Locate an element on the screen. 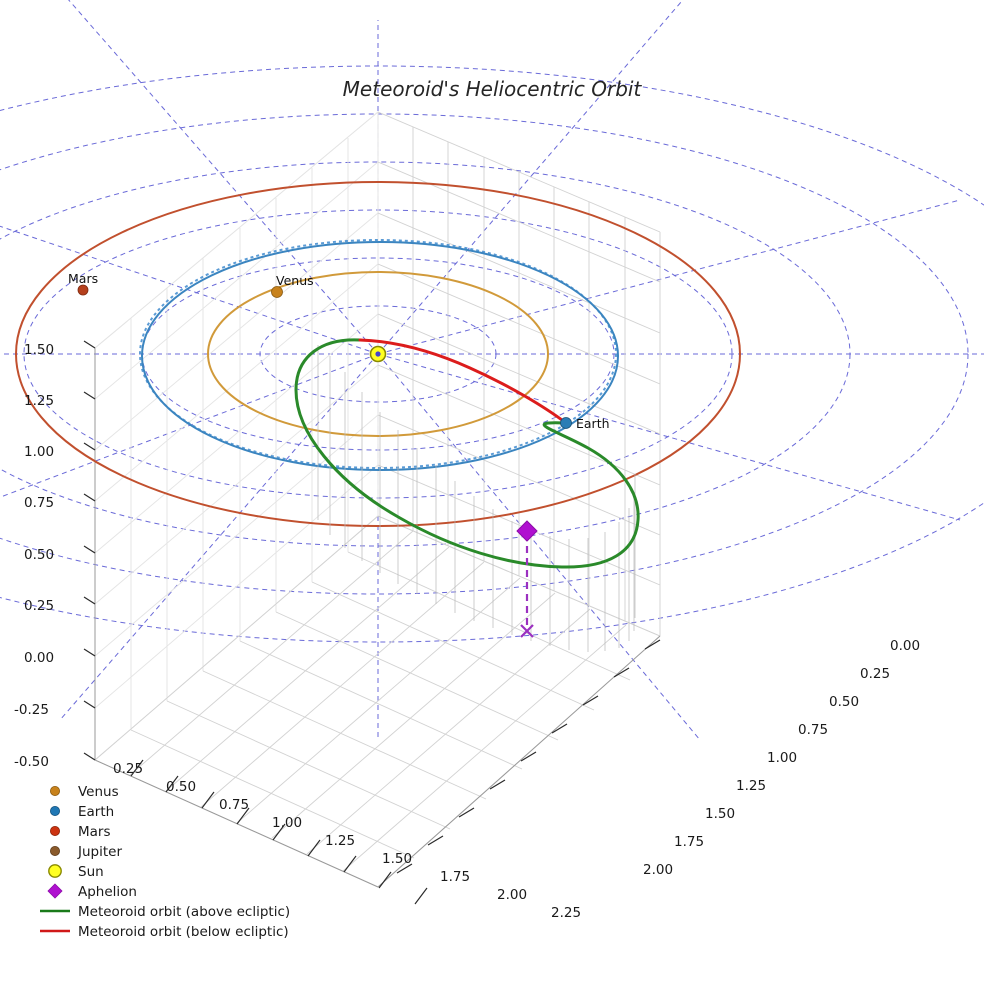 Image resolution: width=984 pixels, height=984 pixels. aphelion-legend-swatch is located at coordinates (55, 891).